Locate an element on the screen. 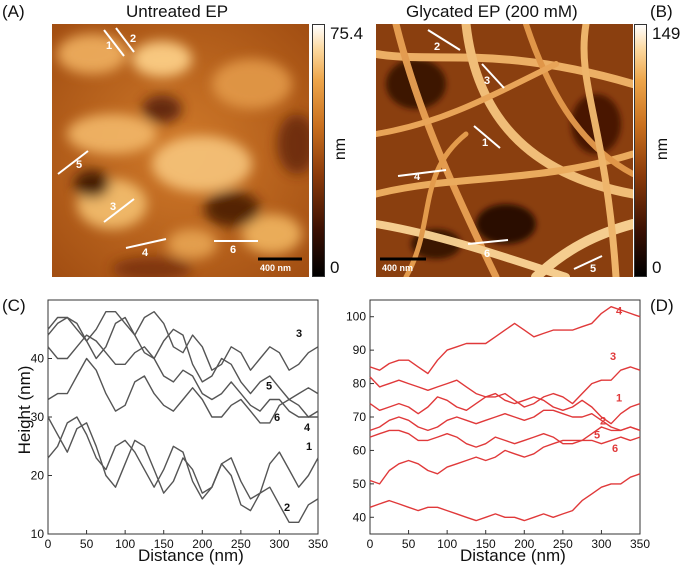 The width and height of the screenshot is (685, 569). colorbar-b-min: 0 is located at coordinates (657, 267).